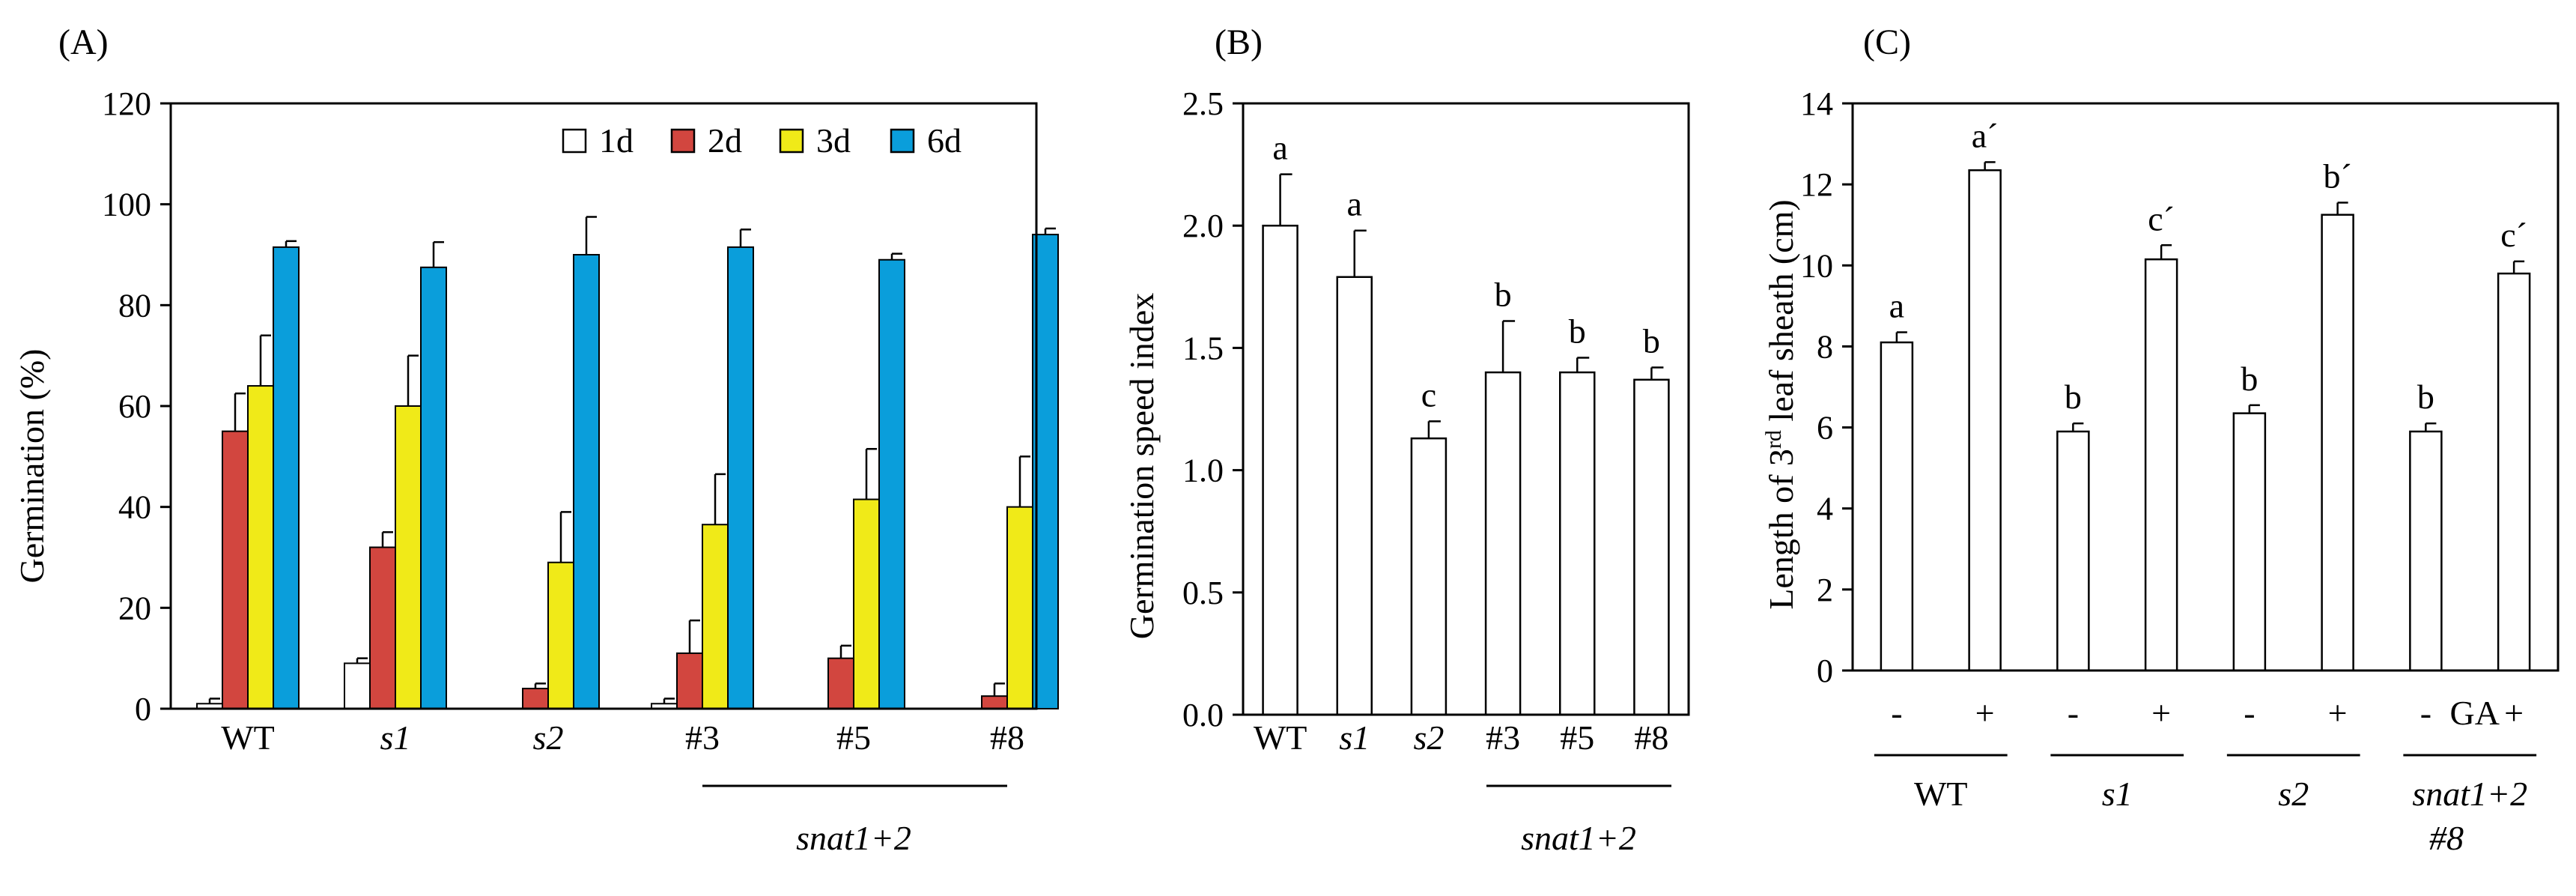 The height and width of the screenshot is (896, 2576). I want to click on panel-c-genotype-sublabel: #8, so click(2446, 838).